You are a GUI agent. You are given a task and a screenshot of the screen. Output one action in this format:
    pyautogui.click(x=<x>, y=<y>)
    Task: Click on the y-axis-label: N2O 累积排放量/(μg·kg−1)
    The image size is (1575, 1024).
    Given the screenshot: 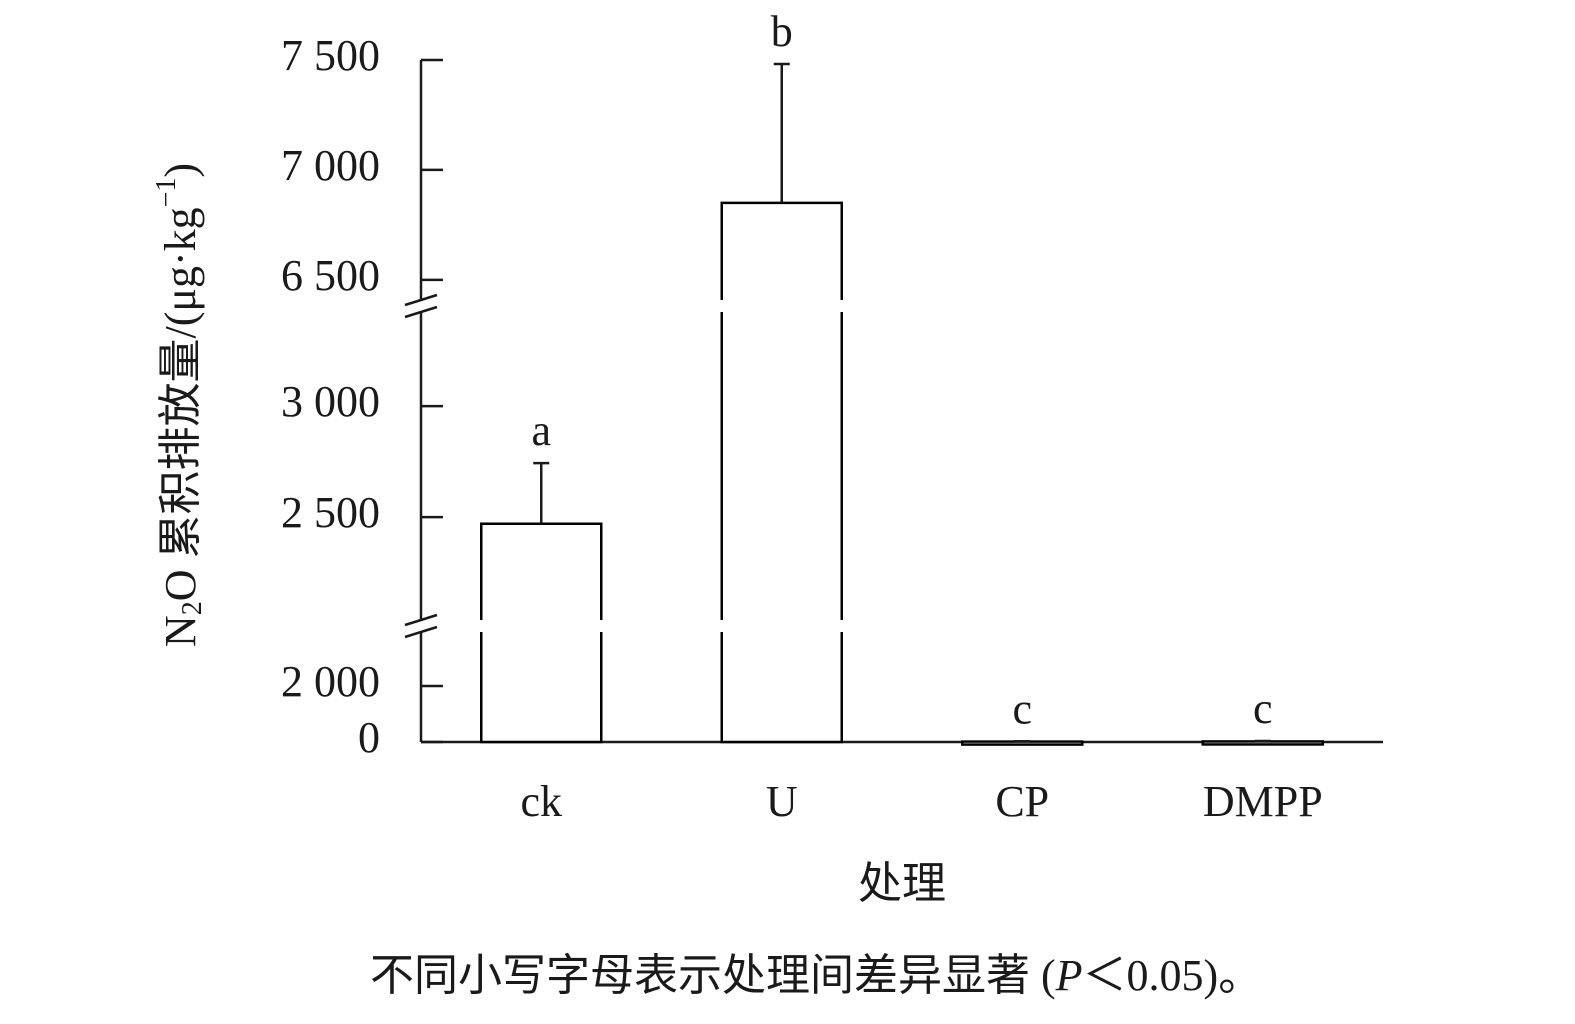 What is the action you would take?
    pyautogui.click(x=179, y=405)
    